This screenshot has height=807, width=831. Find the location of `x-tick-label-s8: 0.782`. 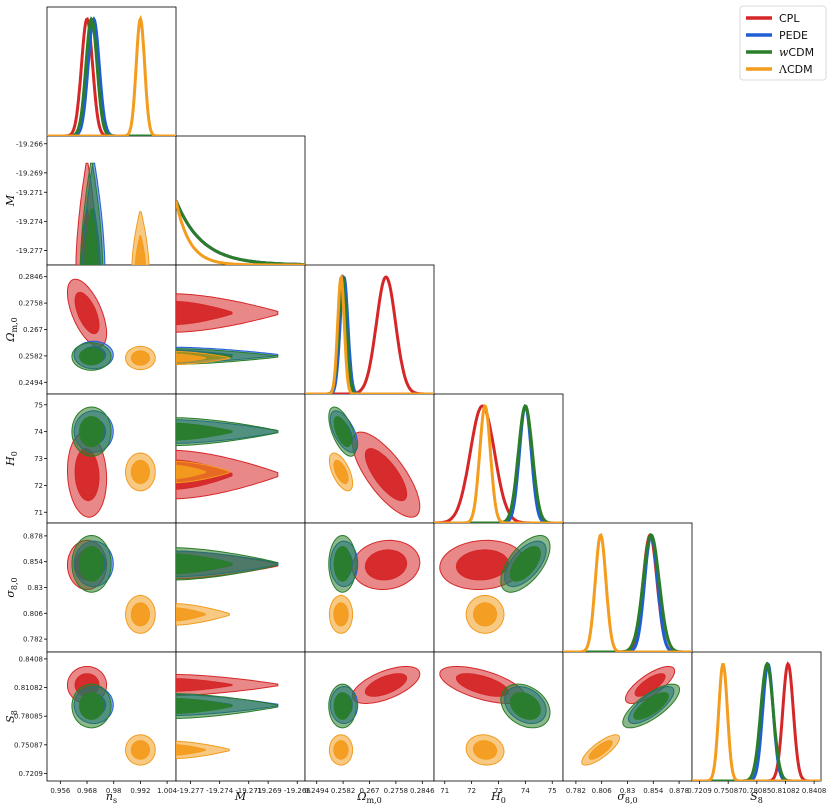

x-tick-label-s8: 0.782 is located at coordinates (576, 791).